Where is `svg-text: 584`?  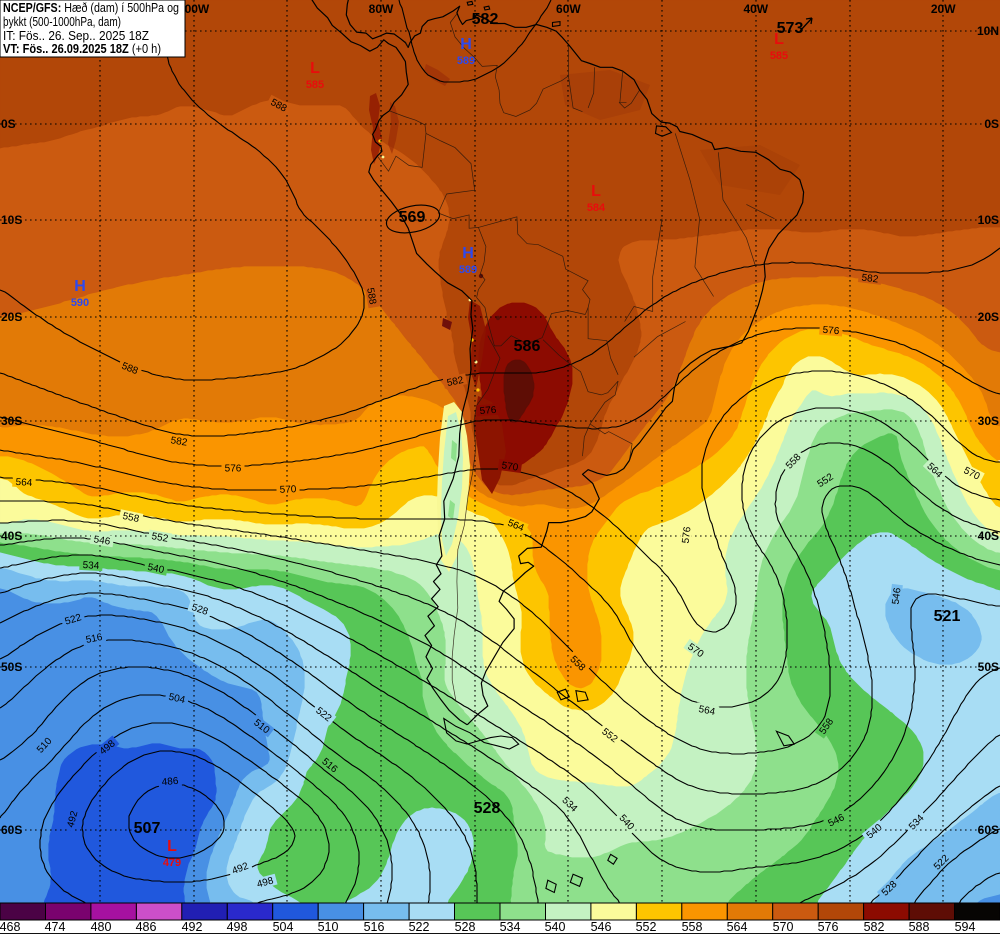 svg-text: 584 is located at coordinates (596, 208).